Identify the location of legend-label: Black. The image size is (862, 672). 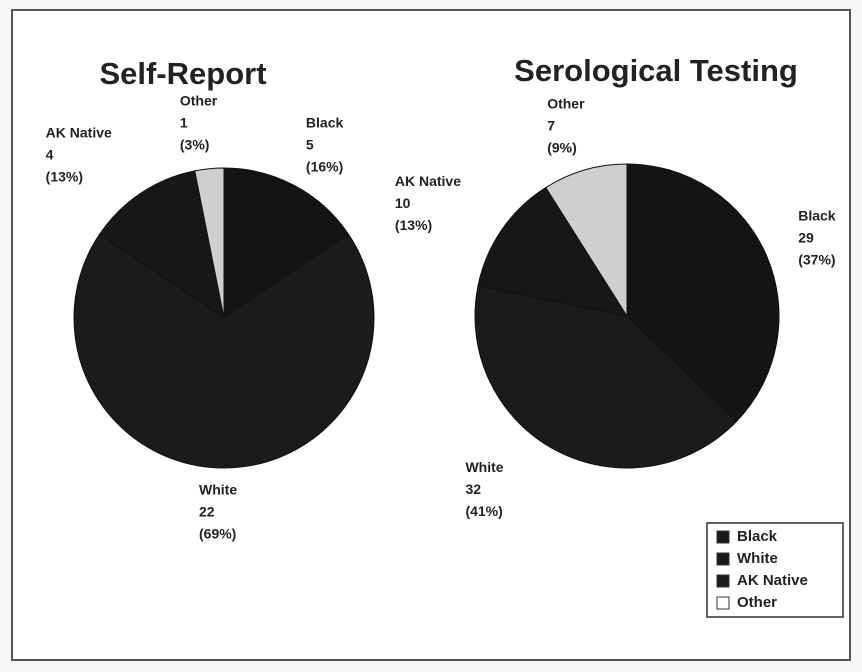
(757, 536).